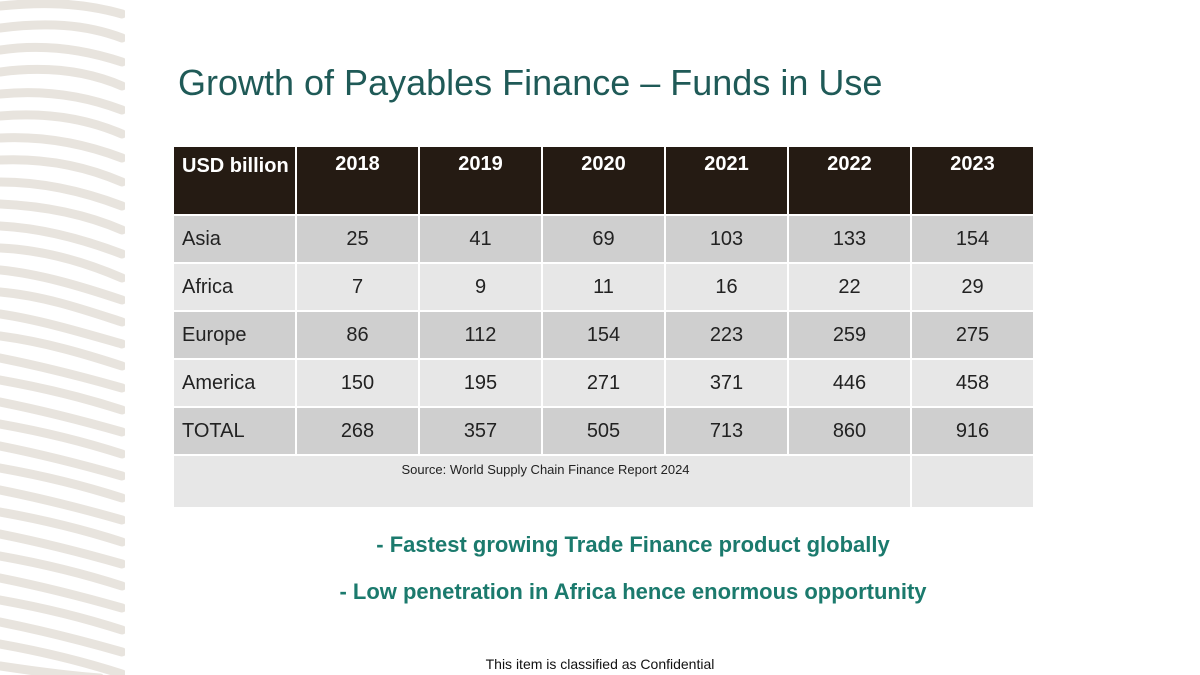  I want to click on table-cell: 458, so click(972, 383).